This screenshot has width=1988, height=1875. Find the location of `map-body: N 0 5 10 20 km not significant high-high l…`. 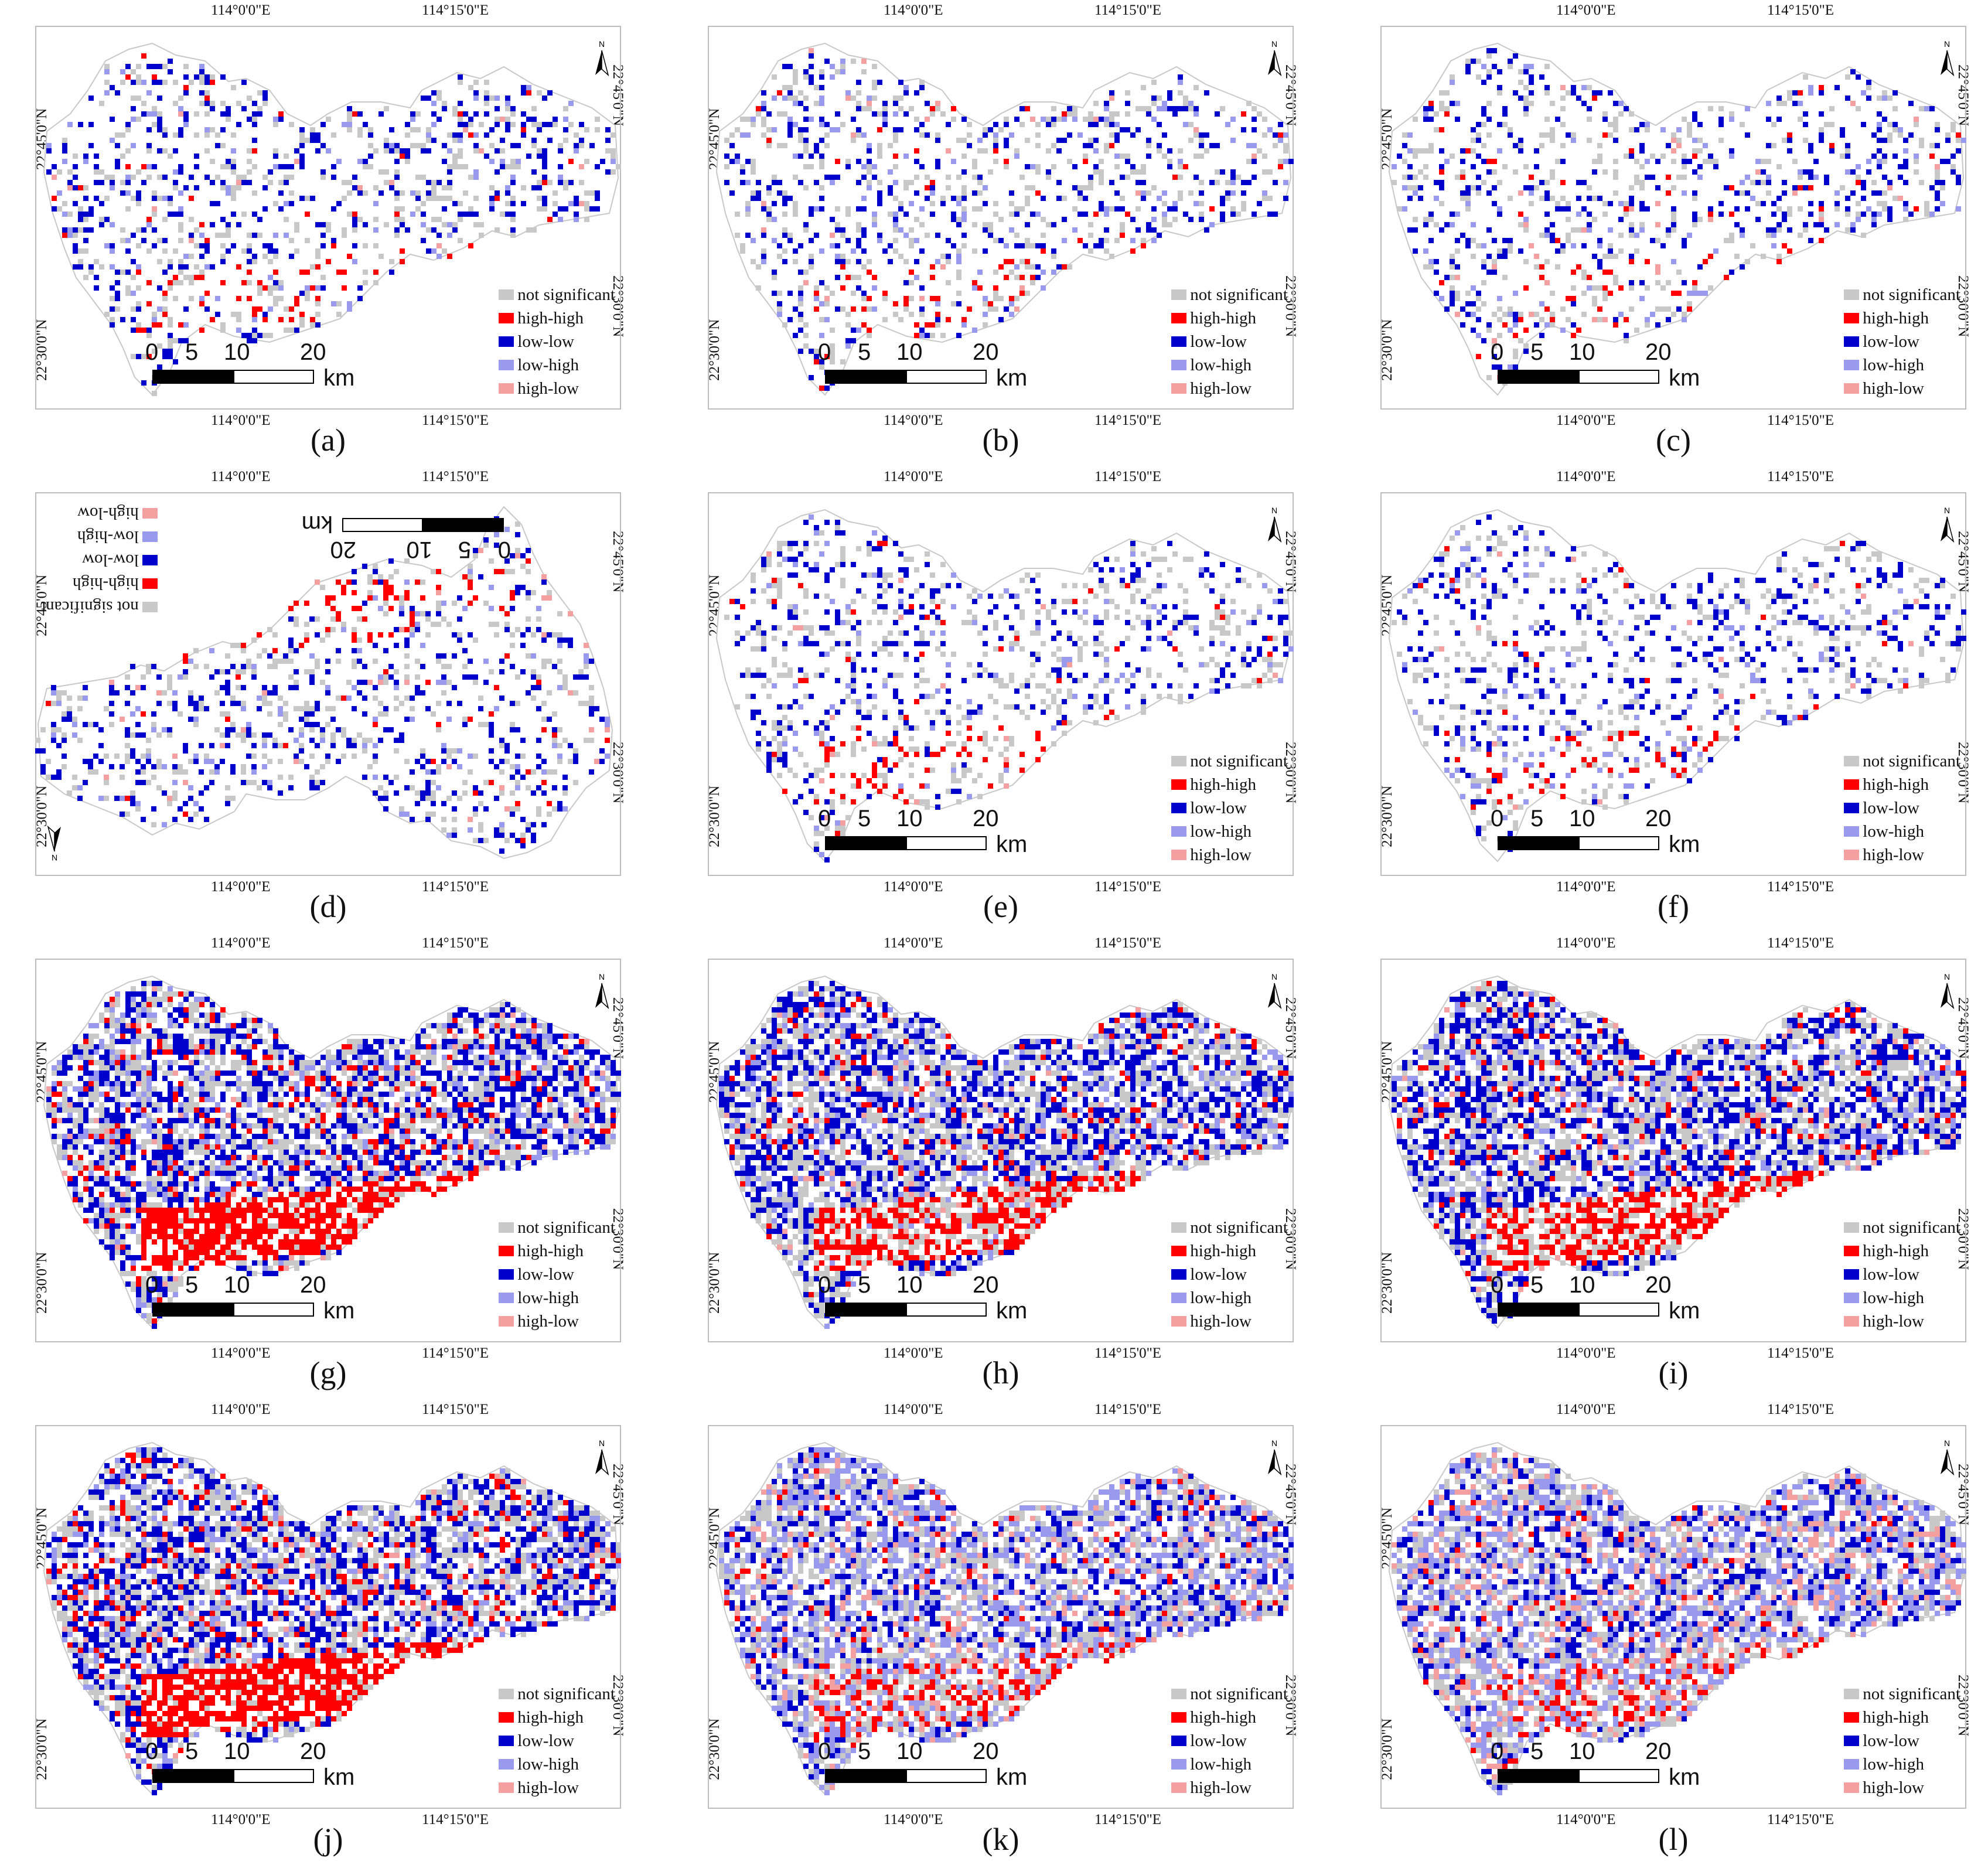

map-body: N 0 5 10 20 km not significant high-high l… is located at coordinates (328, 684).